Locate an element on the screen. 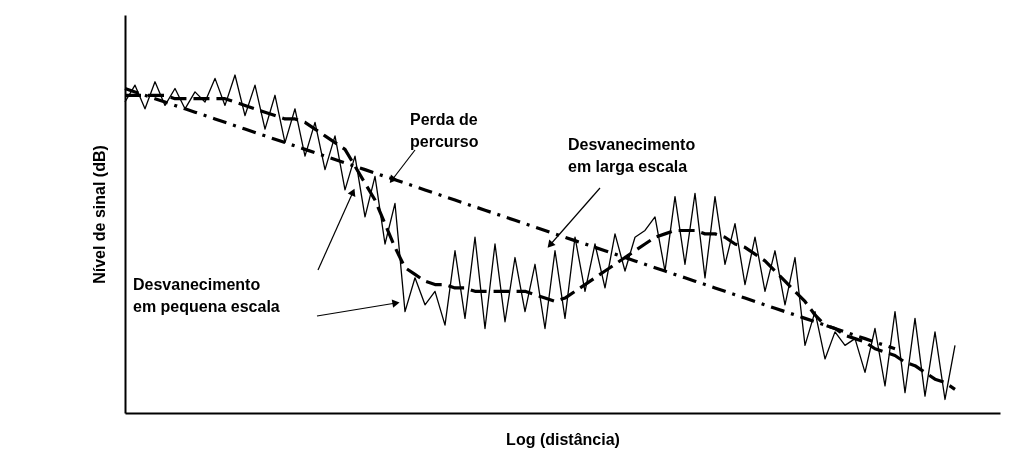 This screenshot has width=1016, height=461. y-axis-title: Nível de sinal (dB) is located at coordinates (99, 214).